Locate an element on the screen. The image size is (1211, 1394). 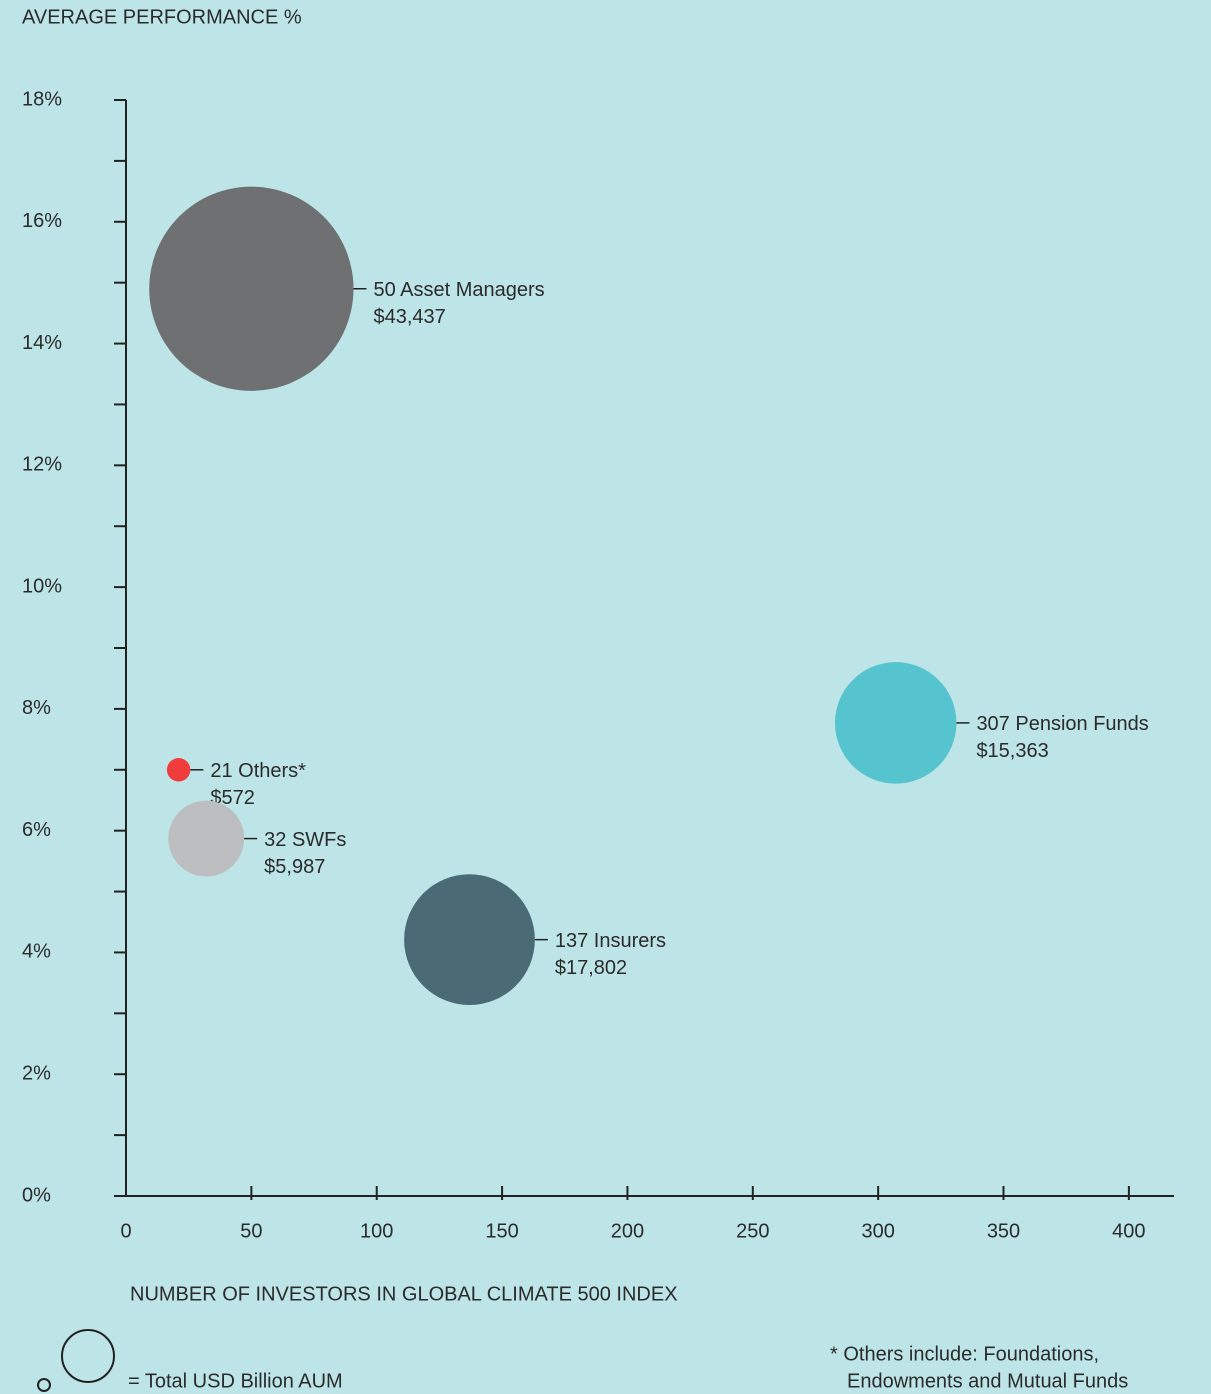
bubble-label: 21 Others* is located at coordinates (258, 771).